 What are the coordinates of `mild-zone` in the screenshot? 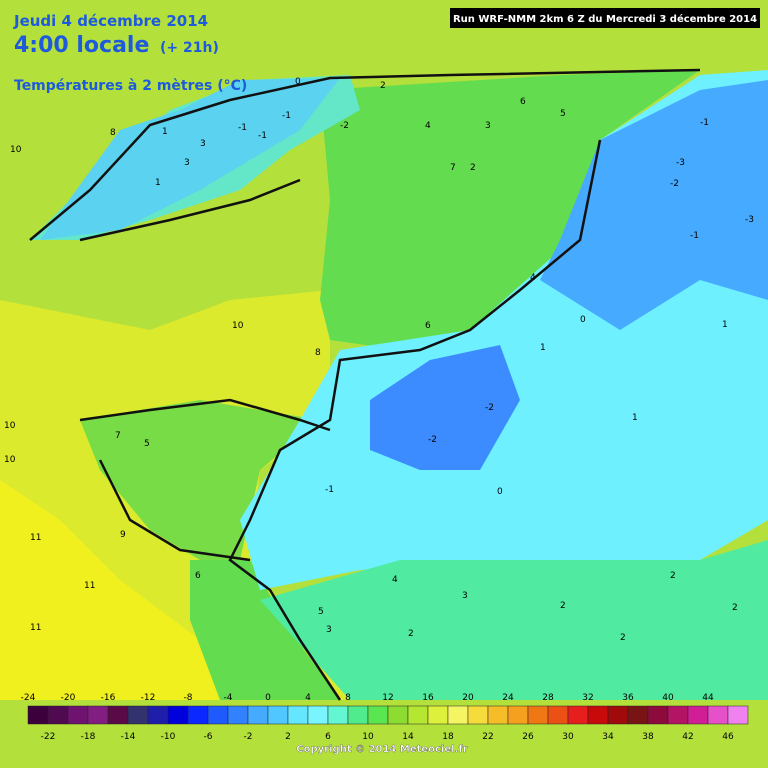 It's located at (514, 620).